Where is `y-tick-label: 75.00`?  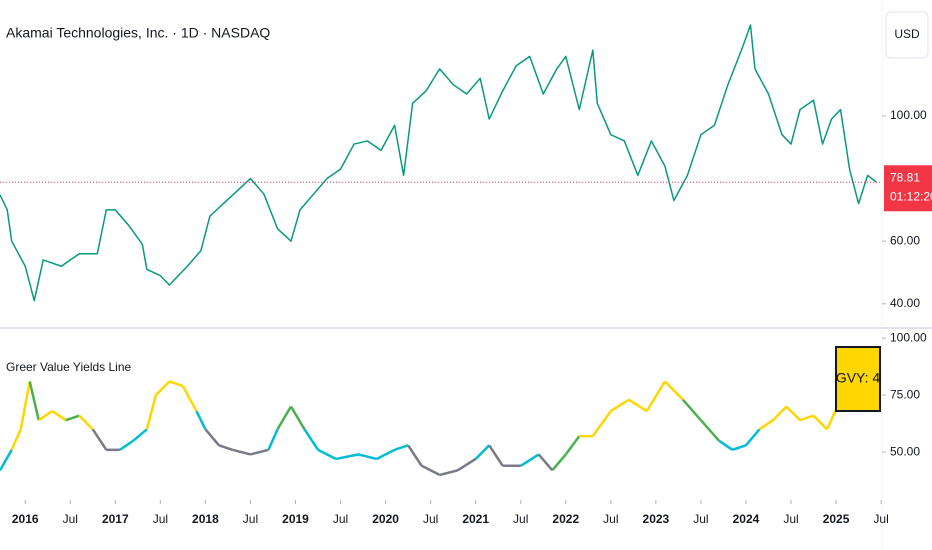 y-tick-label: 75.00 is located at coordinates (905, 394).